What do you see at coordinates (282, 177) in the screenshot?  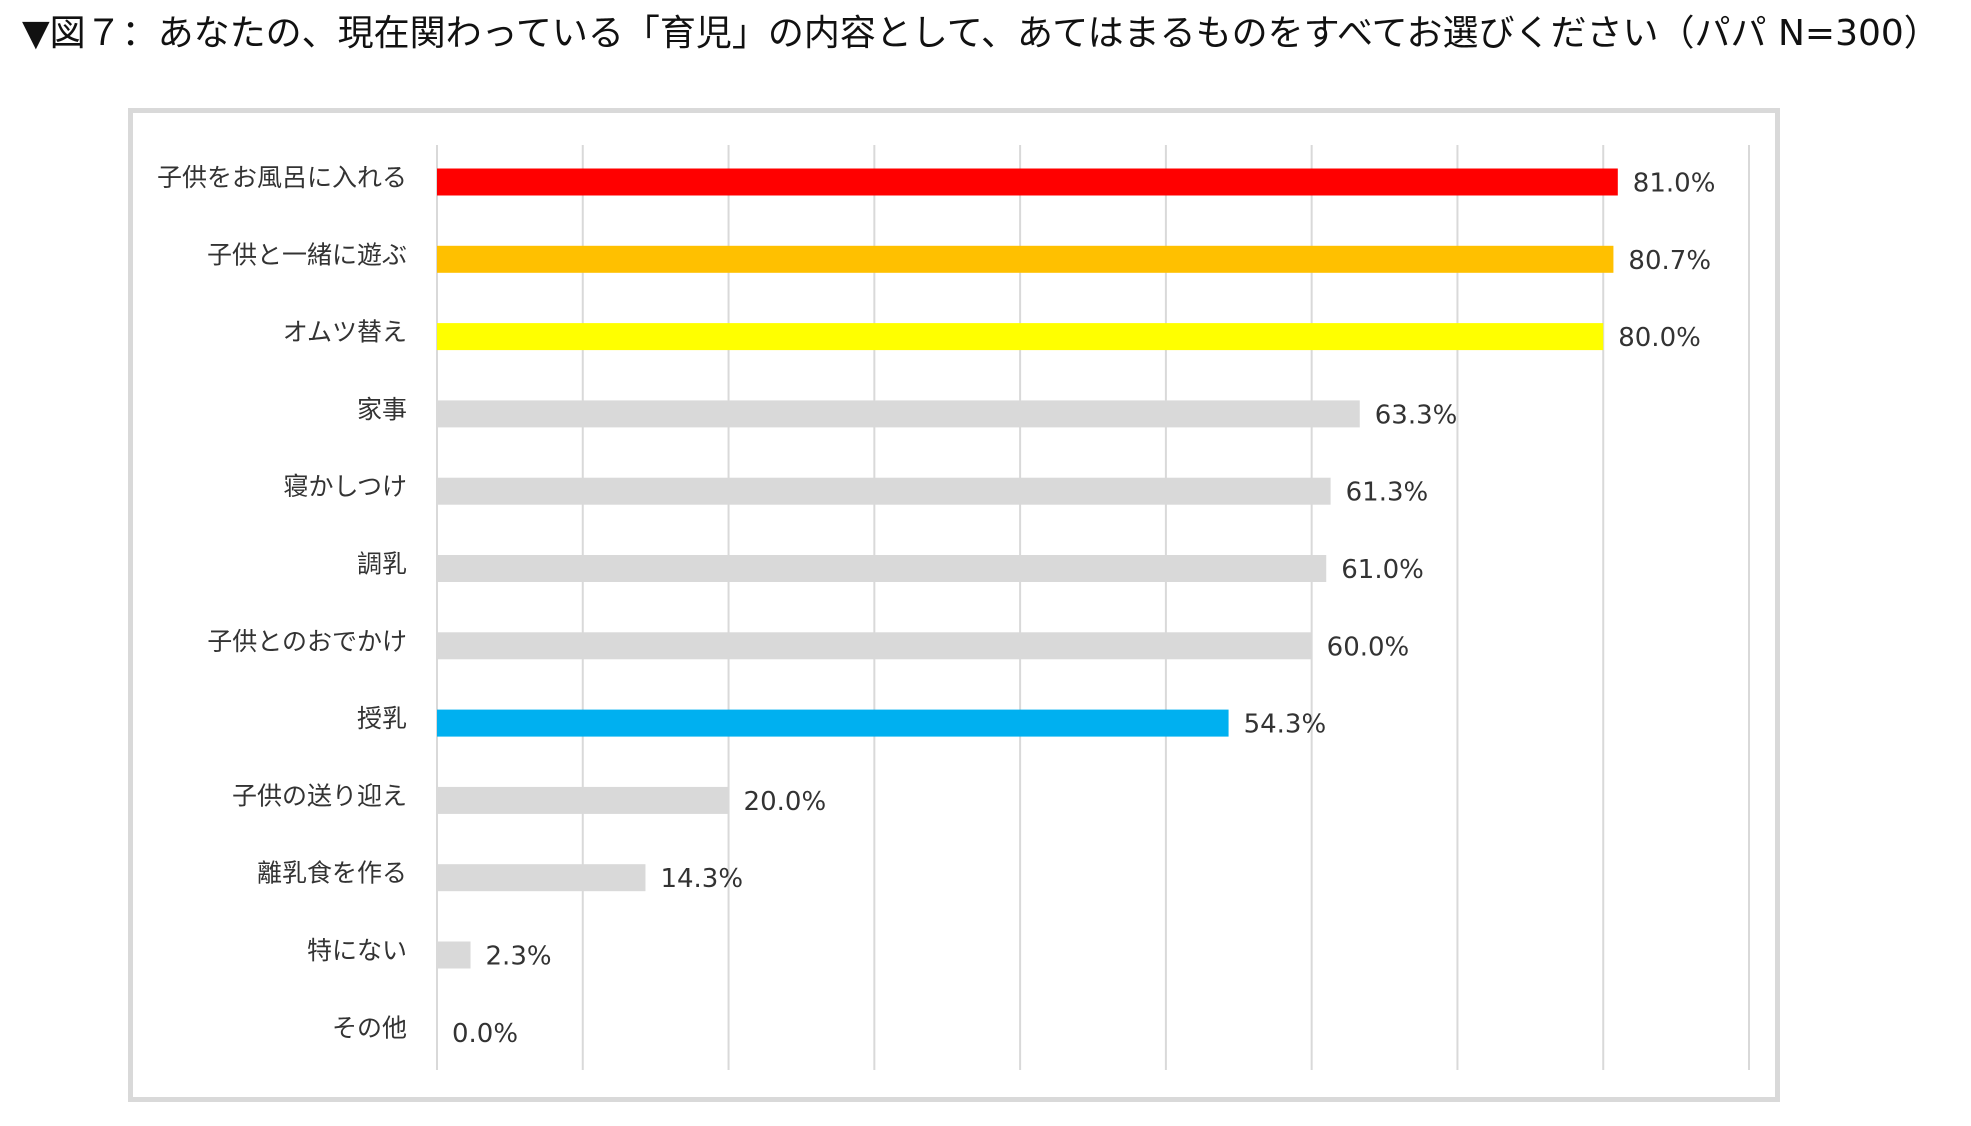 I see `category-label: 子供をお風呂に入れる` at bounding box center [282, 177].